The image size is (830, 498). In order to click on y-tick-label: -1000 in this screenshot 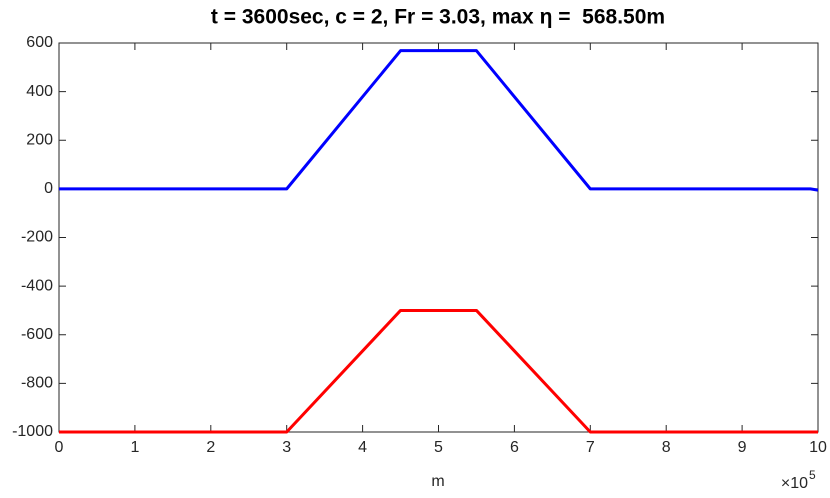, I will do `click(32, 431)`.